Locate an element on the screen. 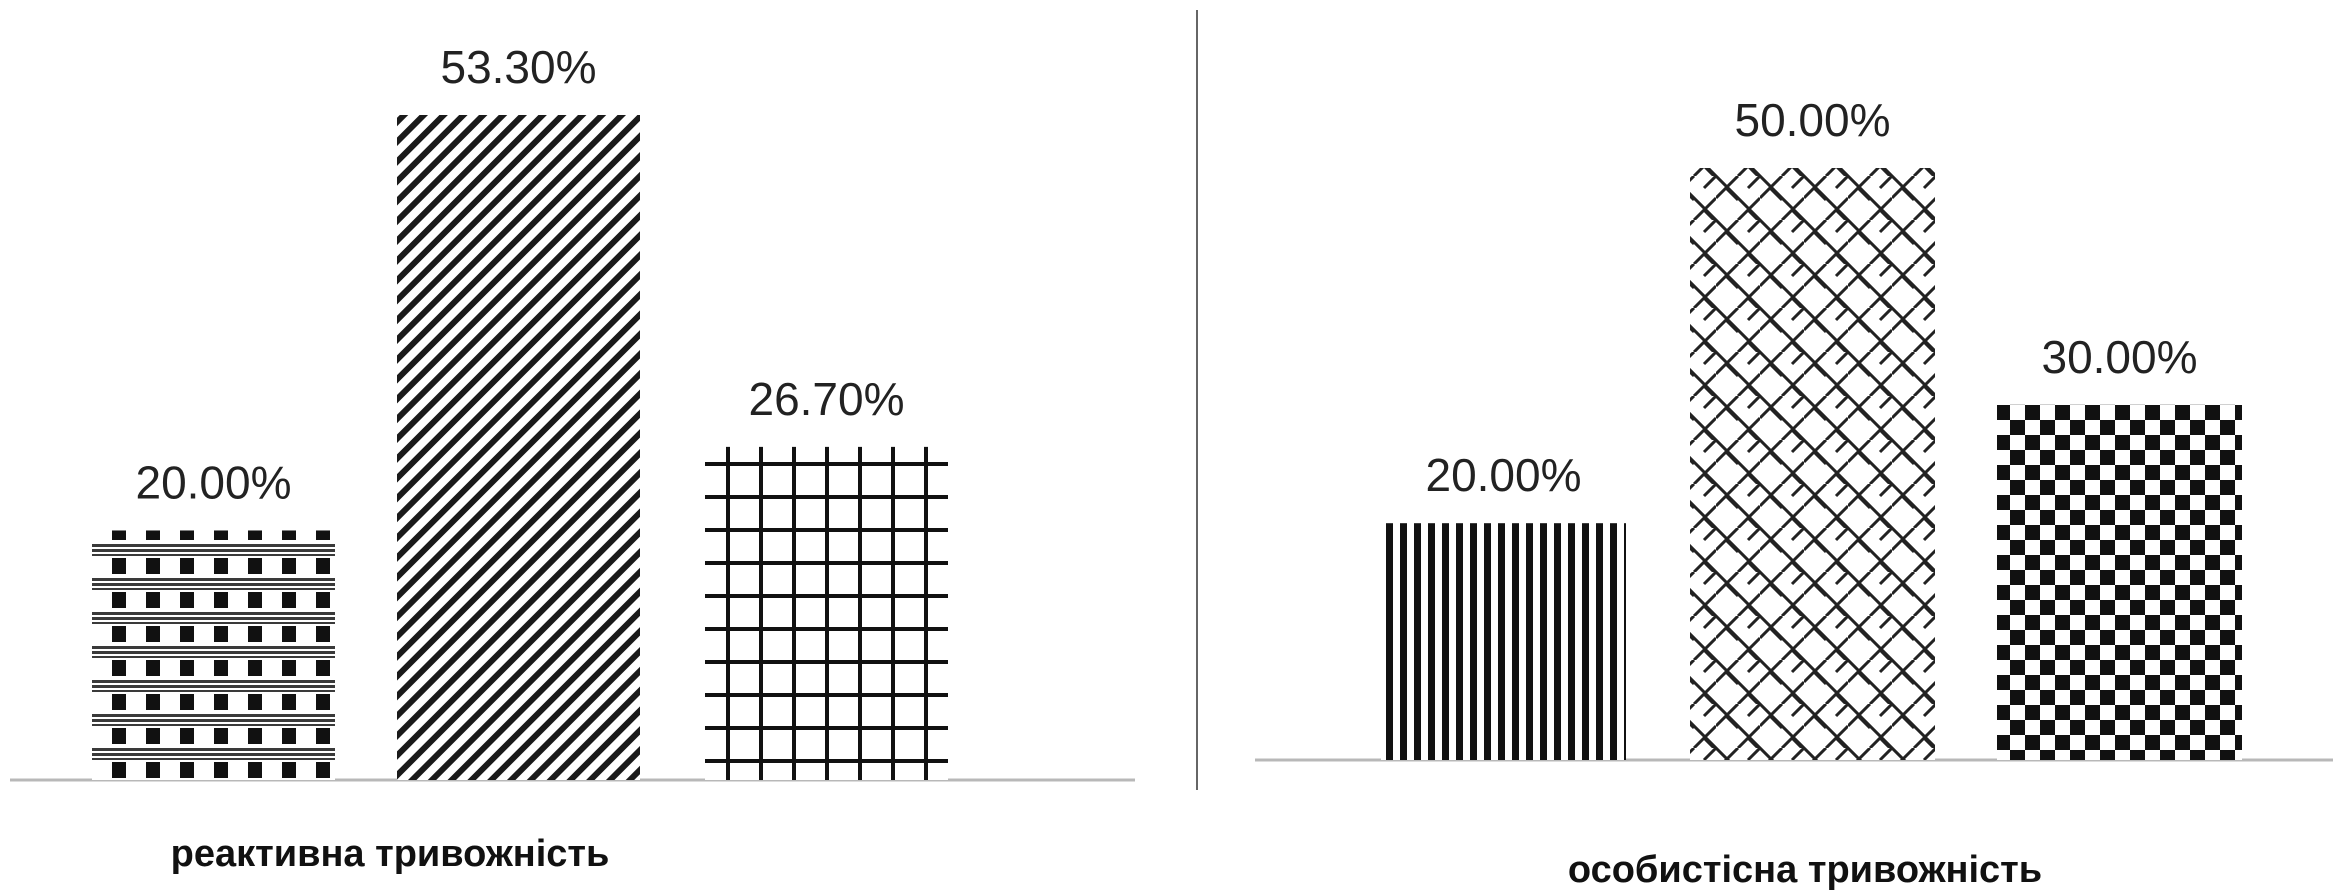  chart-caption: реактивна тривожність is located at coordinates (390, 854).